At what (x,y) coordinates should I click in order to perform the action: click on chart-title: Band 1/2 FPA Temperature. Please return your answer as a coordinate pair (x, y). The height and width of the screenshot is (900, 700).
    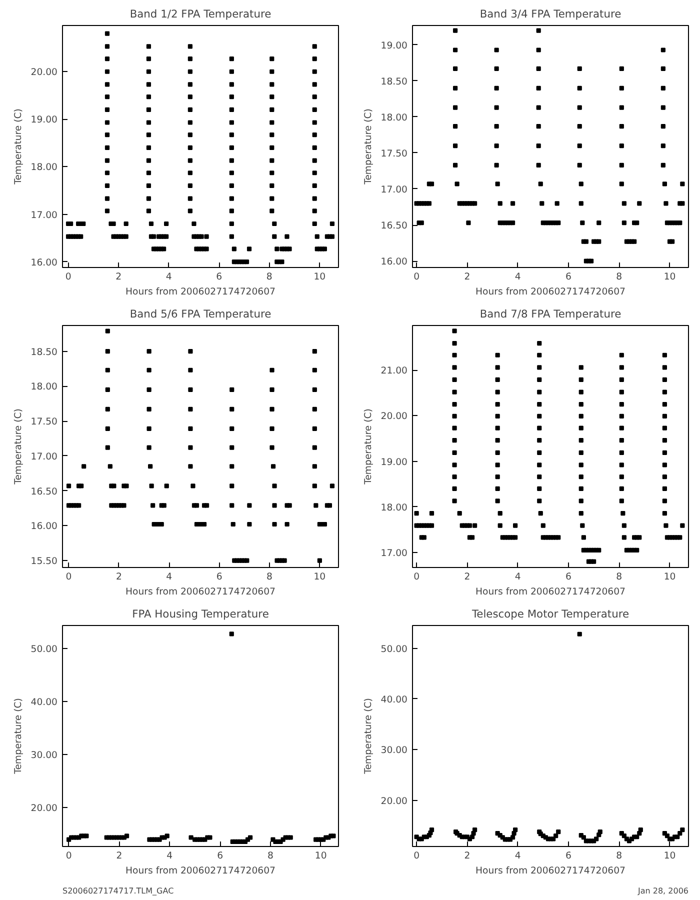
    Looking at the image, I should click on (201, 14).